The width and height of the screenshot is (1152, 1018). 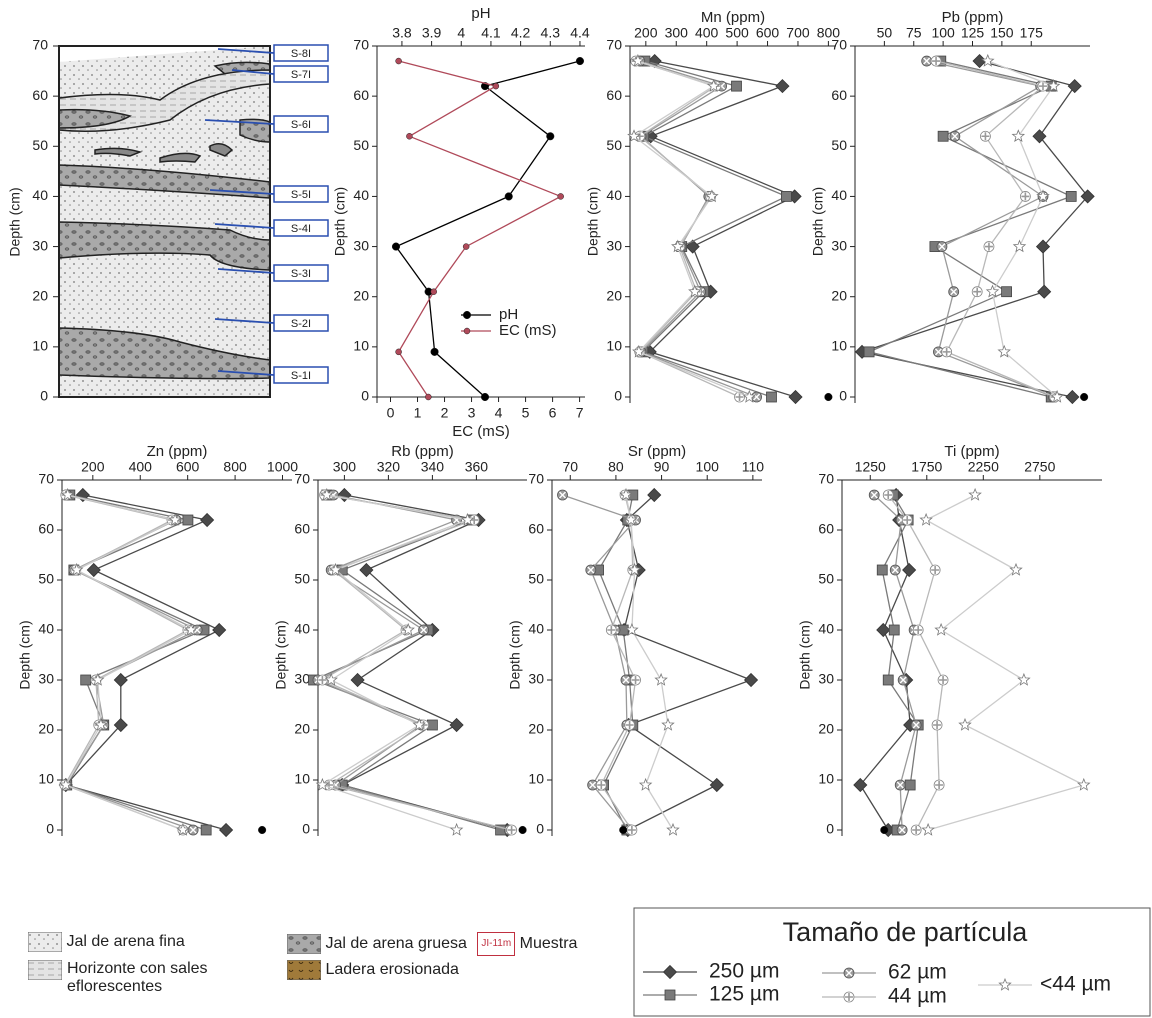 I want to click on x-tick-label: 2750, so click(x=1039, y=467).